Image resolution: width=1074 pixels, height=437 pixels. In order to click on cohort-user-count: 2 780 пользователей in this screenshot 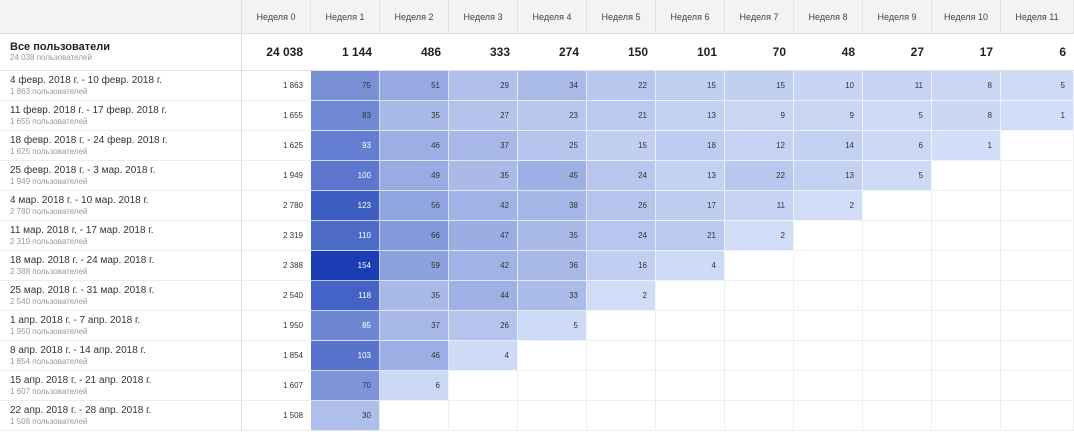, I will do `click(49, 211)`.